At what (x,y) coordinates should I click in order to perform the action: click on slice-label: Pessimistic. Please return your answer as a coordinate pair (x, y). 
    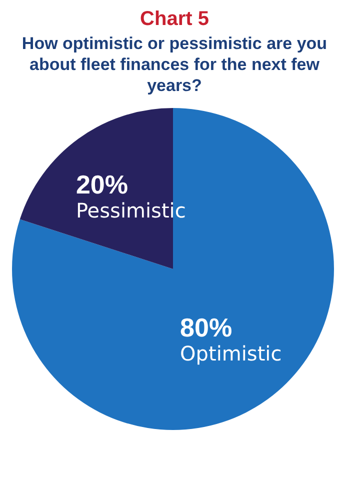
    Looking at the image, I should click on (131, 210).